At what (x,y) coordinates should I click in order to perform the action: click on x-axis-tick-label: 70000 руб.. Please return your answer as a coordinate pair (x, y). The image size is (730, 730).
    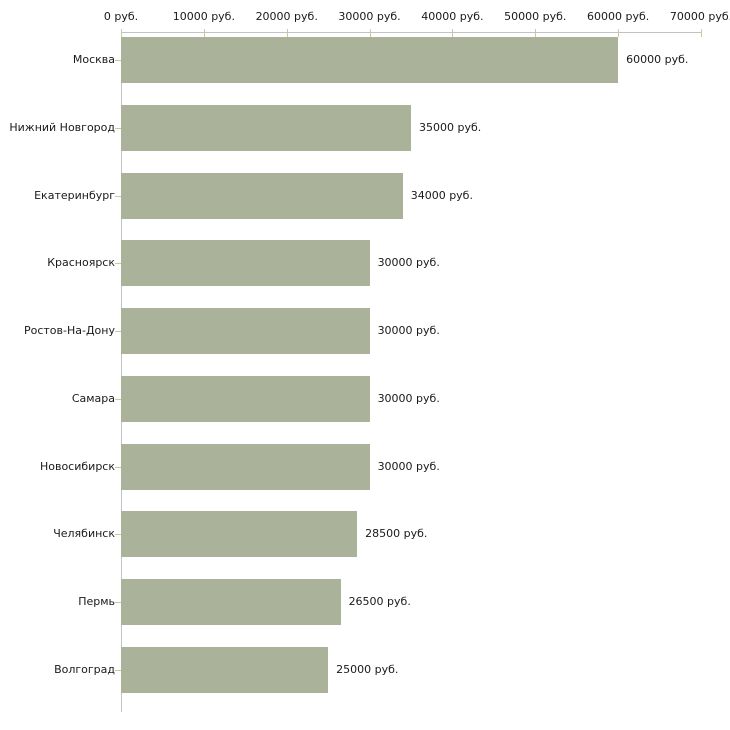
    Looking at the image, I should click on (699, 16).